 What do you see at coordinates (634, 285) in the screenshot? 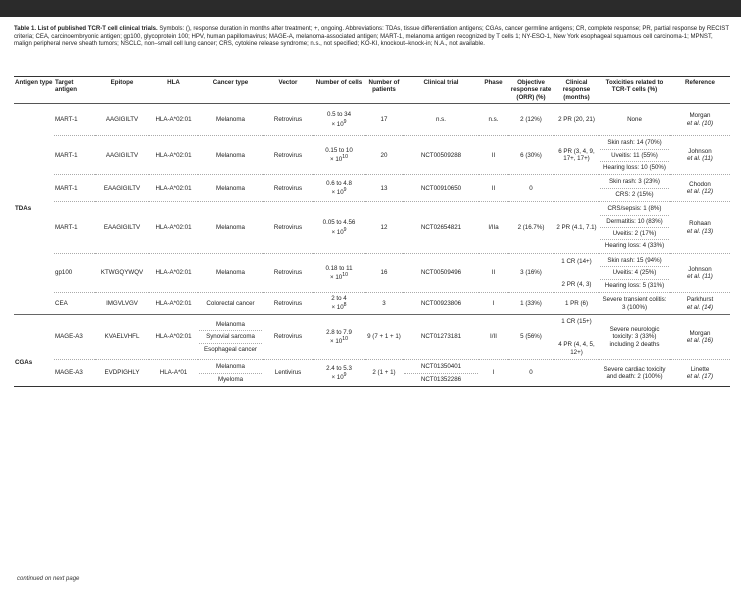
I see `toxicity-item: Hearing loss: 5 (31%)` at bounding box center [634, 285].